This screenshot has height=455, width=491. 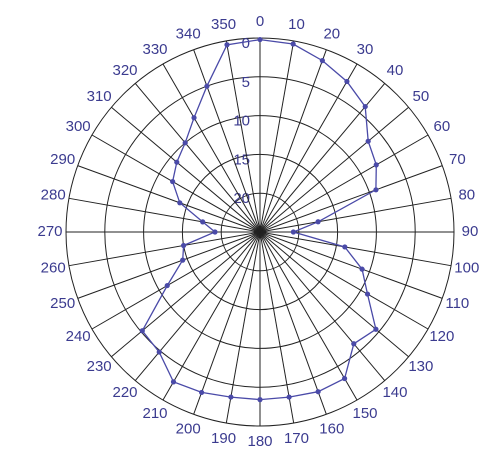 I want to click on angle-label: 260, so click(x=53, y=267).